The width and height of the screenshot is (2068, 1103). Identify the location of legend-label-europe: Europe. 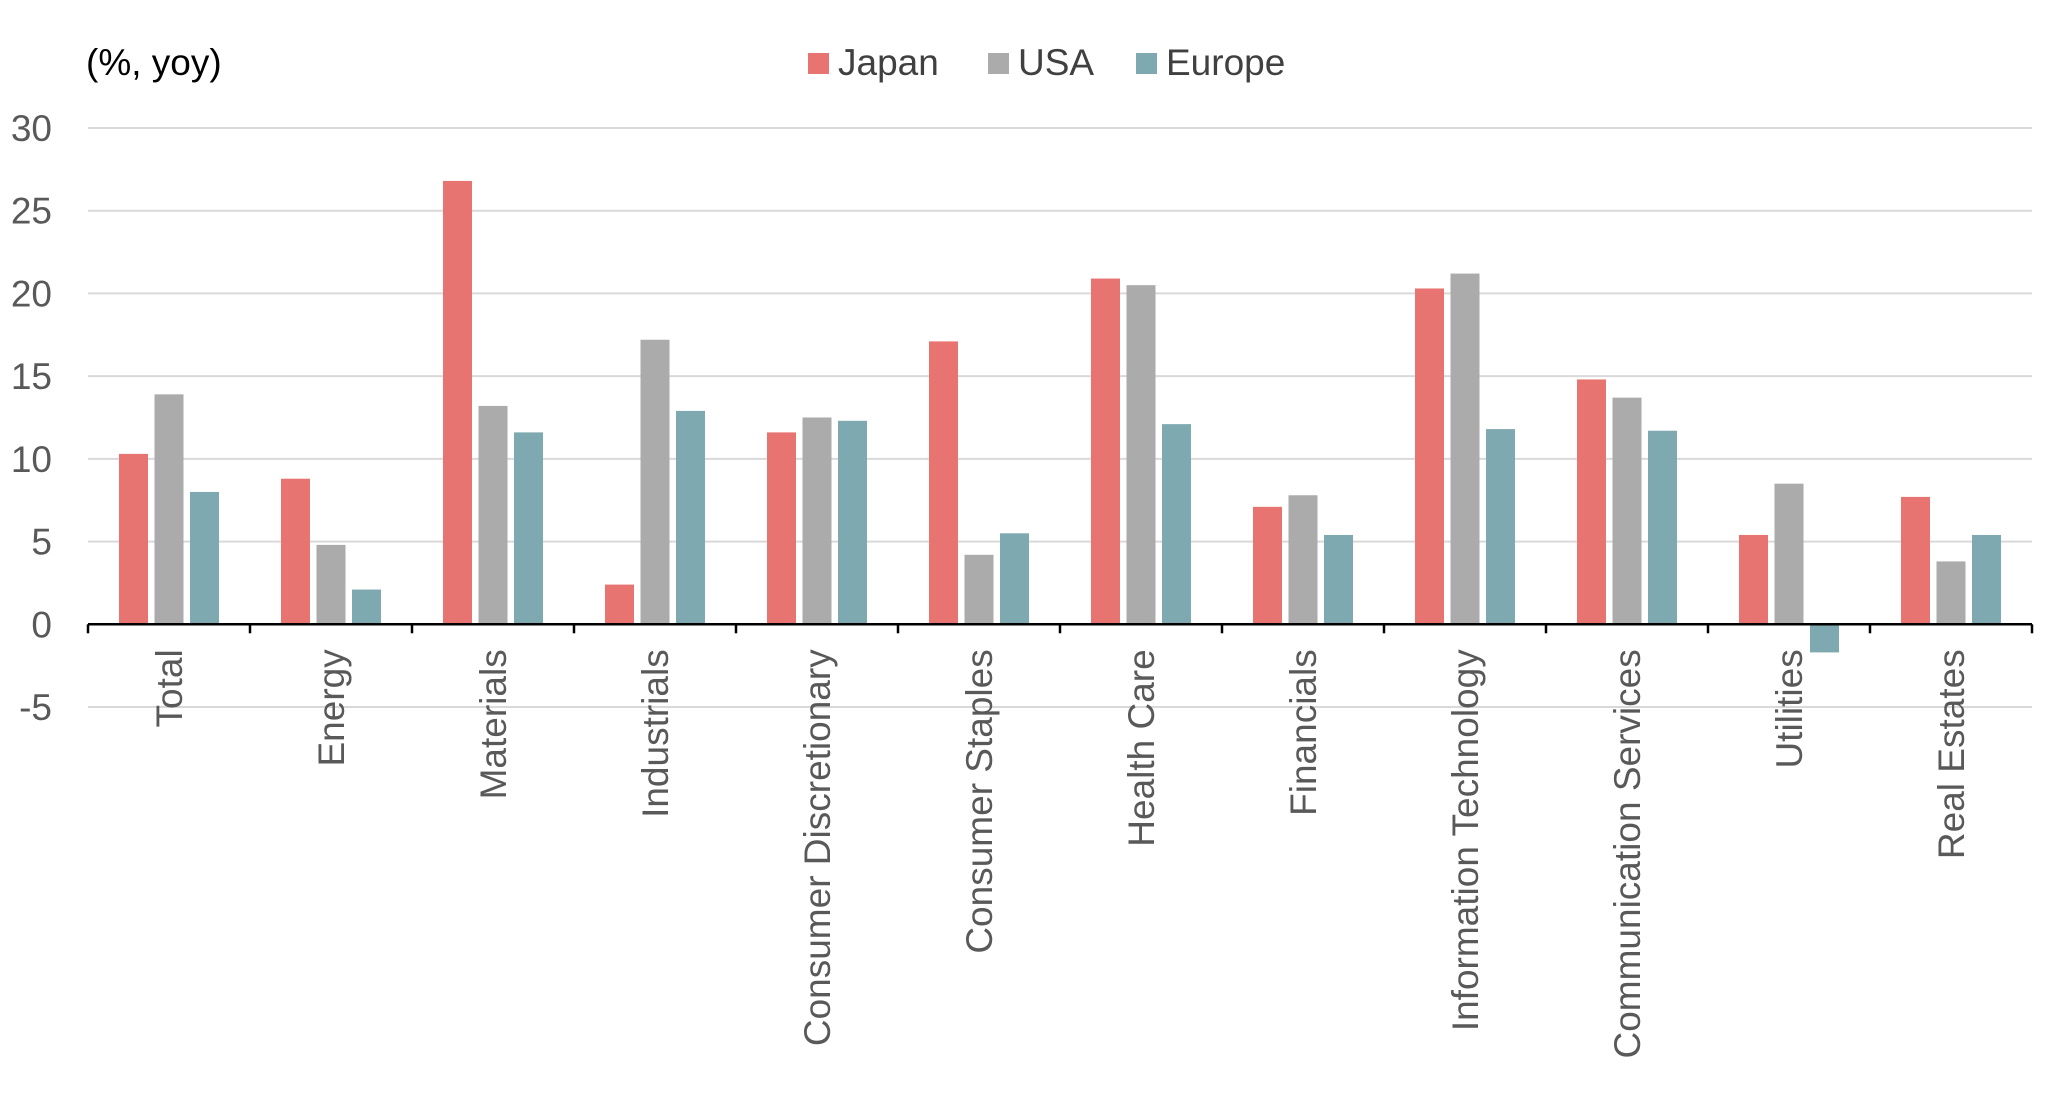
(1225, 62).